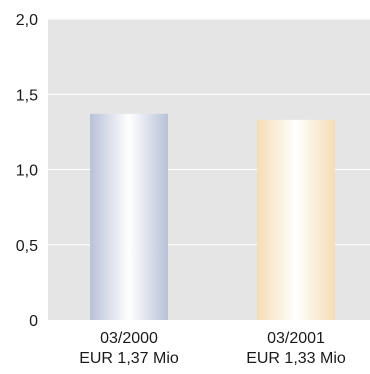  I want to click on y-axis-ticks: 0 0,5 1,0 1,5 2,0, so click(27, 171).